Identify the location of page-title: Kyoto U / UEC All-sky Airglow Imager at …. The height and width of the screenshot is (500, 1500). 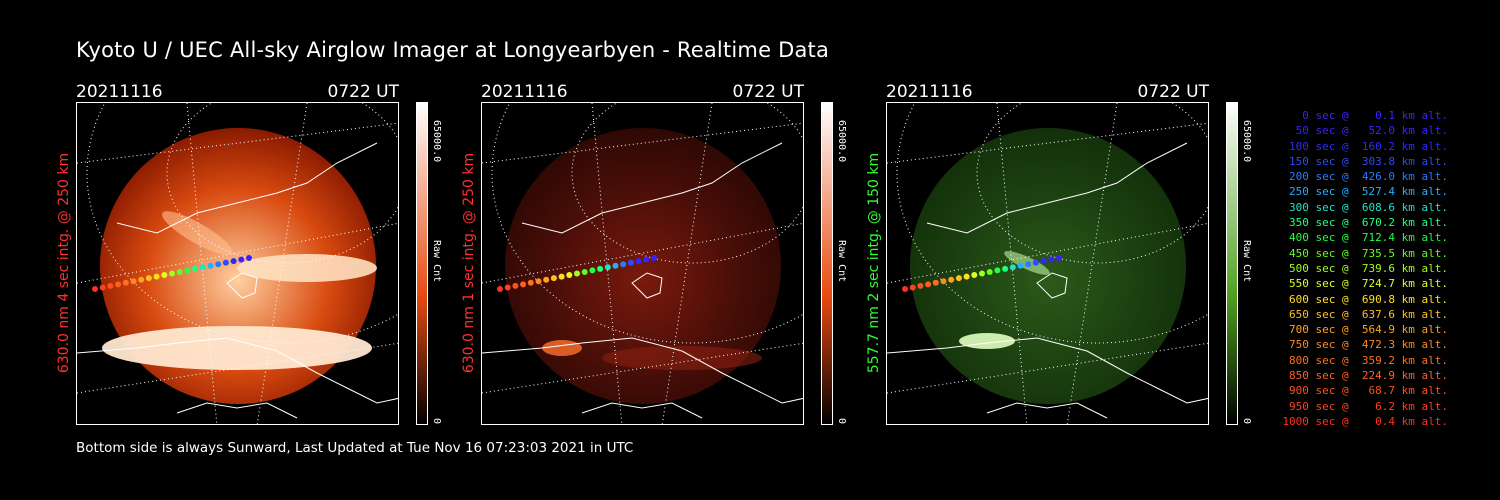
(453, 50).